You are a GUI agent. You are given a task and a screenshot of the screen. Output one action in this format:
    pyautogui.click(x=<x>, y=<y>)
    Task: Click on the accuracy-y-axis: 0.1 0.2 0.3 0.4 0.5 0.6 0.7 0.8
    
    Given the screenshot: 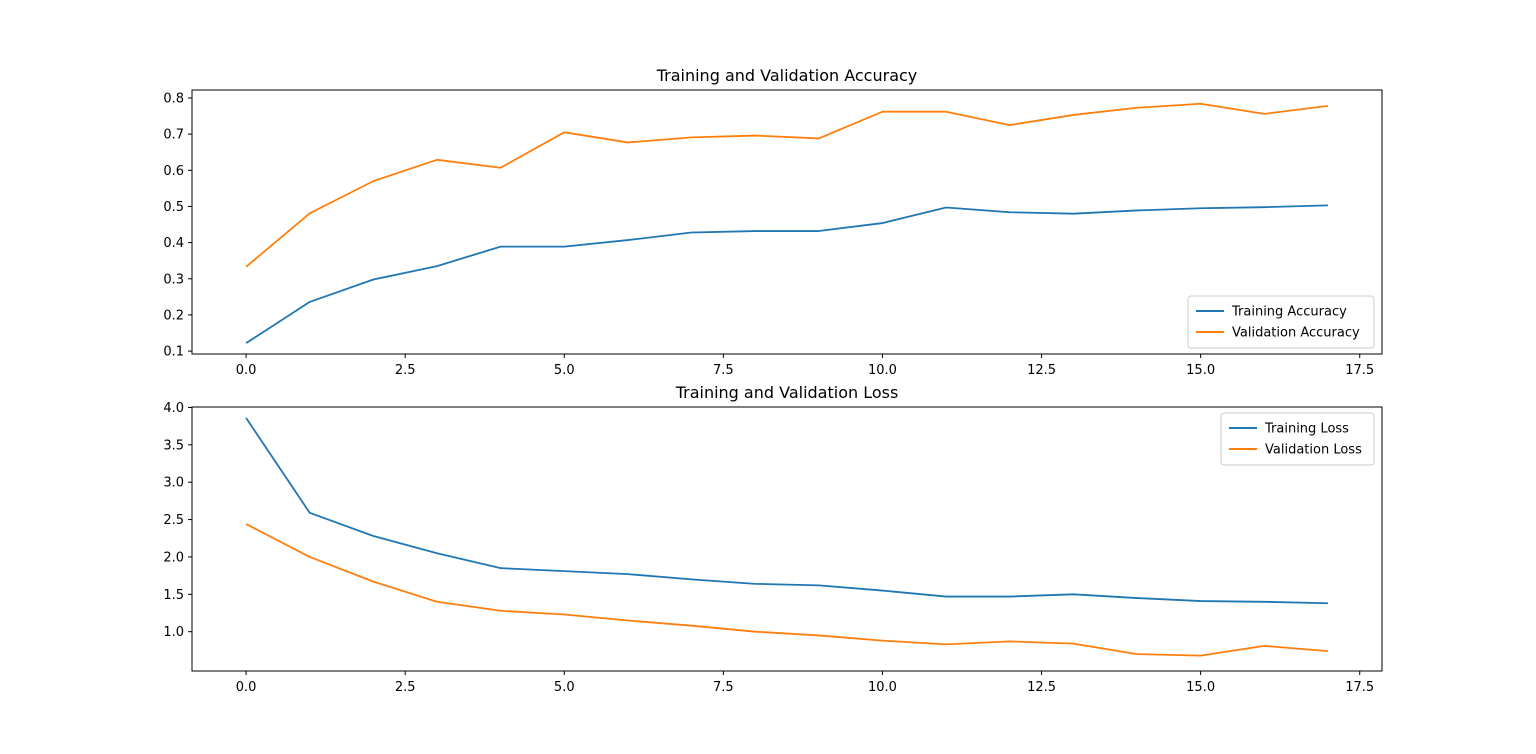 What is the action you would take?
    pyautogui.click(x=177, y=225)
    